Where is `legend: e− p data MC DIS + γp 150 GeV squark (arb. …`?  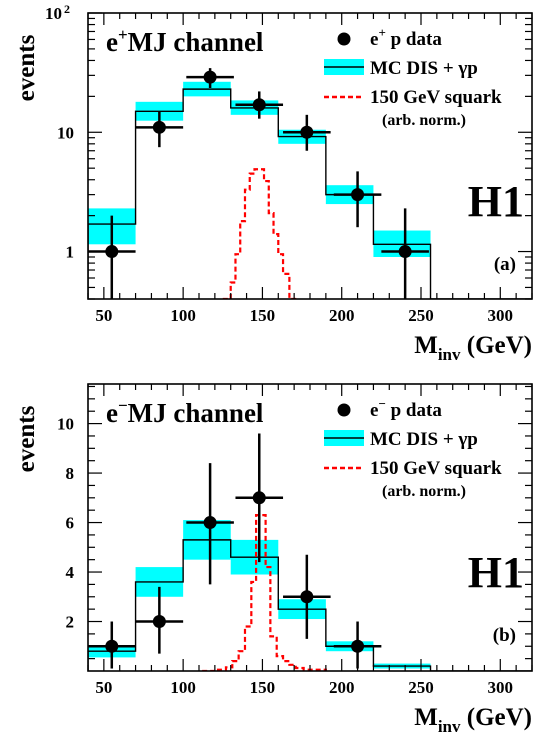 legend: e− p data MC DIS + γp 150 GeV squark (arb. … is located at coordinates (413, 448).